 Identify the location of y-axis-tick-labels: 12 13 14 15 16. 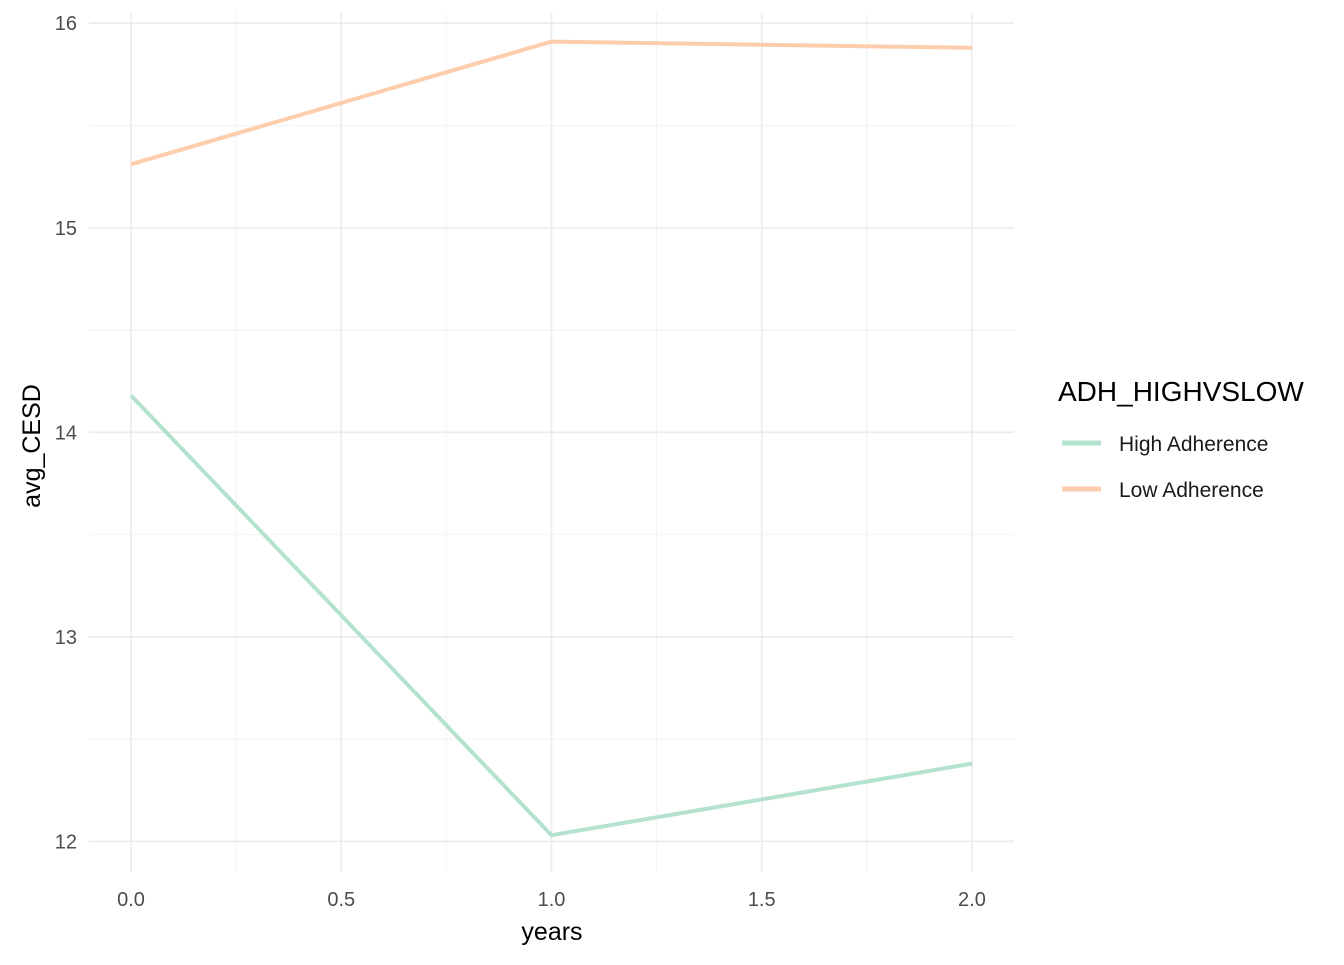
(66, 433).